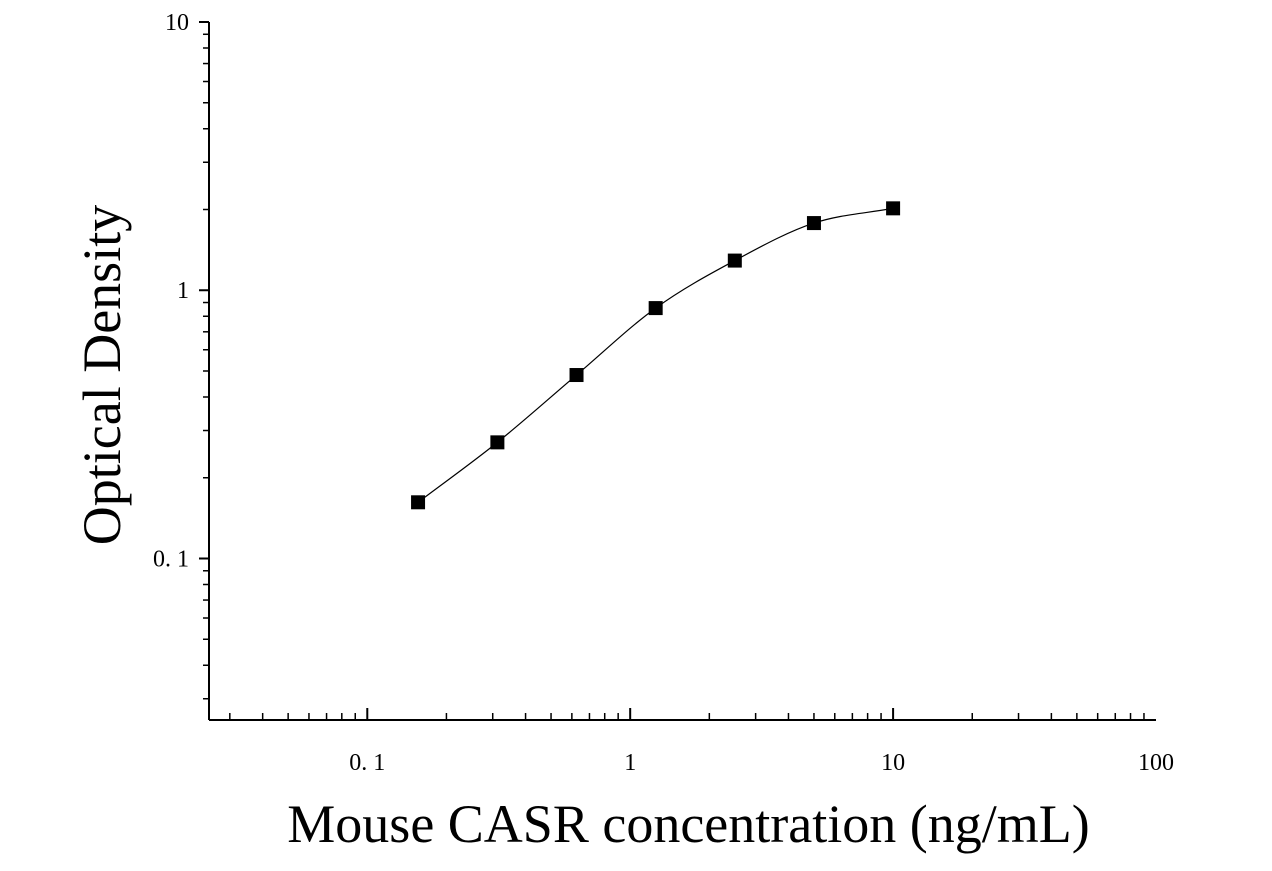  I want to click on fitted-curve, so click(655, 355).